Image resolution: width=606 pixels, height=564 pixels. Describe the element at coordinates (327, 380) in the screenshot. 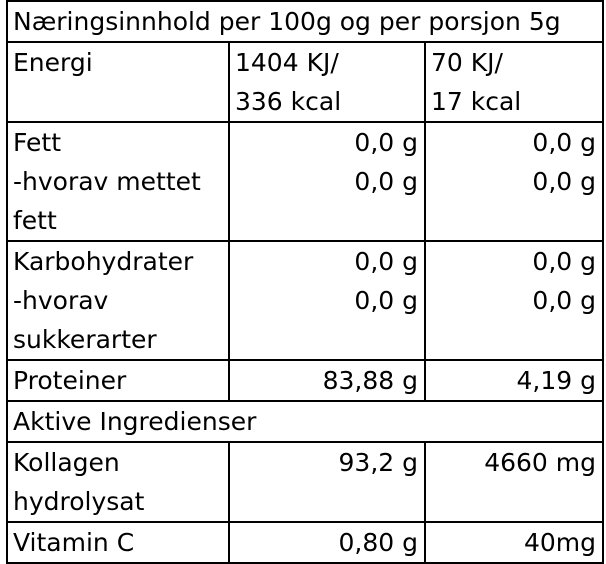

I see `protein-per100: 83,88 g` at that location.